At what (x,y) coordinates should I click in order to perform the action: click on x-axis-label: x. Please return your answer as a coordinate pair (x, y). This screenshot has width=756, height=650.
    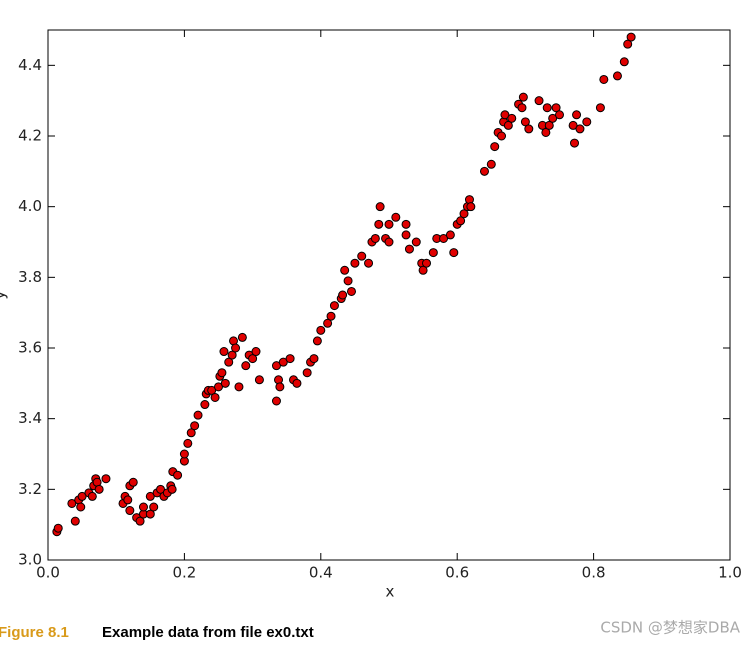
    Looking at the image, I should click on (390, 592).